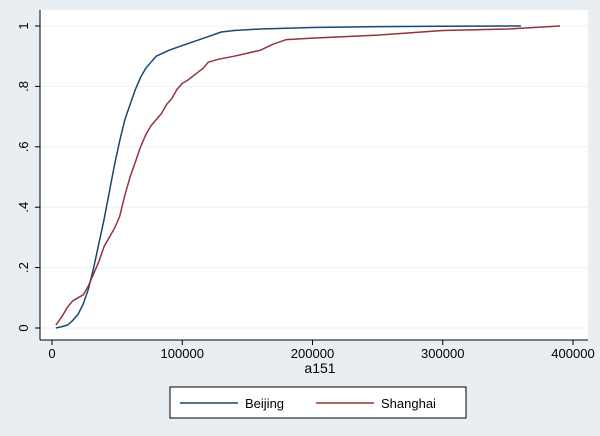 The height and width of the screenshot is (436, 600). What do you see at coordinates (23, 86) in the screenshot?
I see `y-tick-label-4: .8` at bounding box center [23, 86].